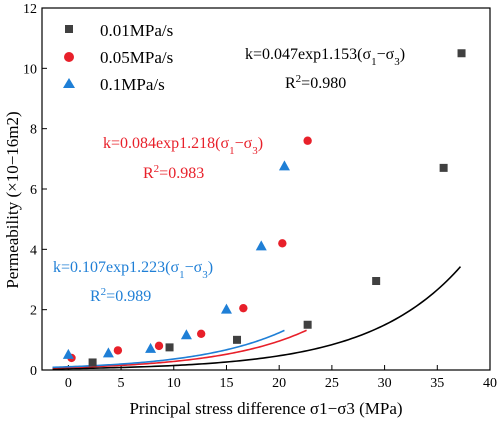 The height and width of the screenshot is (422, 498). What do you see at coordinates (69, 57) in the screenshot?
I see `legend-marker-circle` at bounding box center [69, 57].